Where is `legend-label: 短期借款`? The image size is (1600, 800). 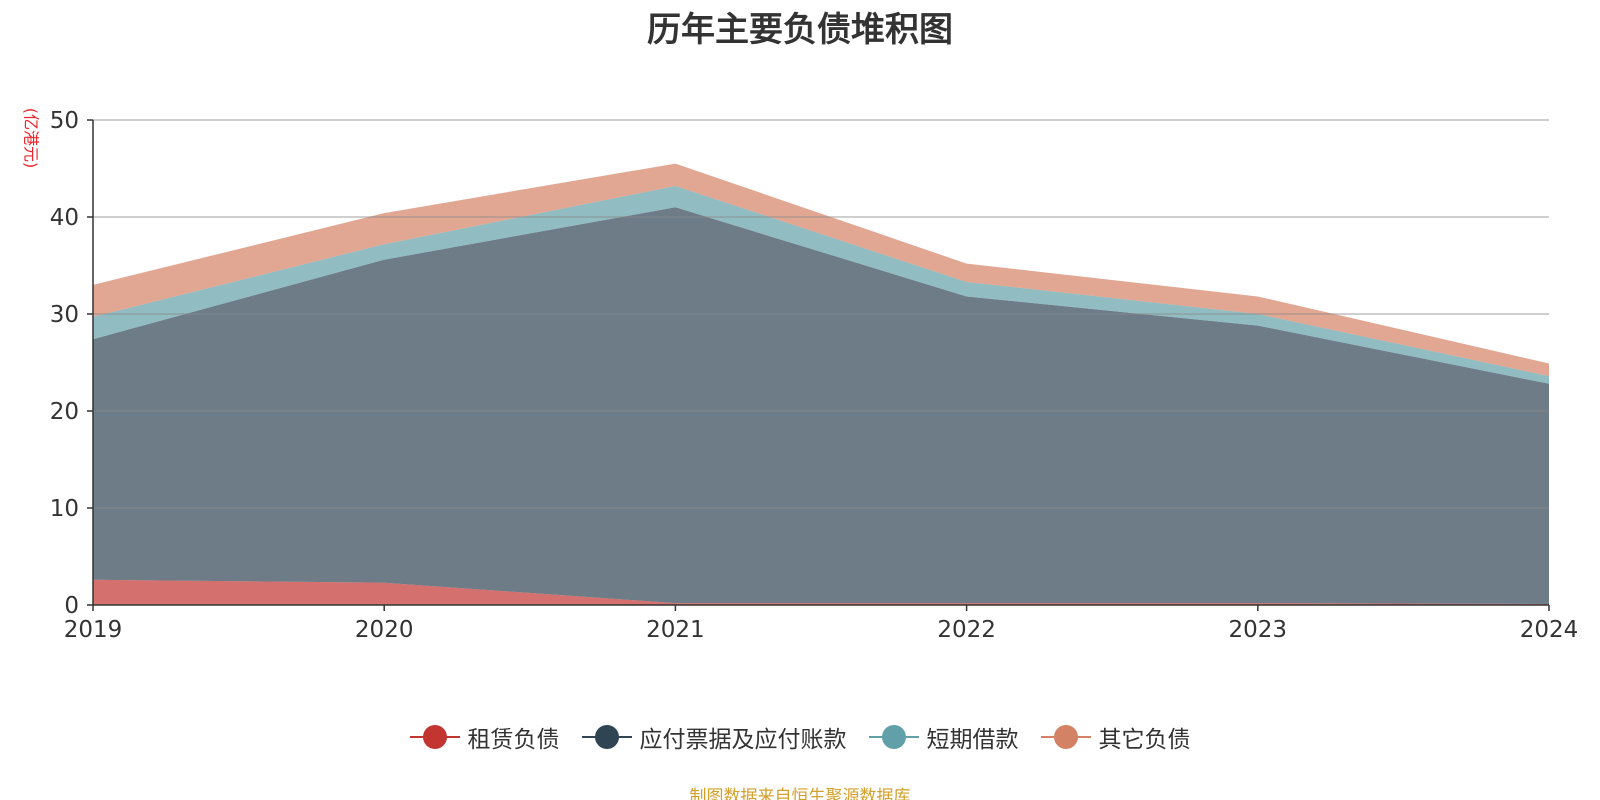 legend-label: 短期借款 is located at coordinates (972, 740).